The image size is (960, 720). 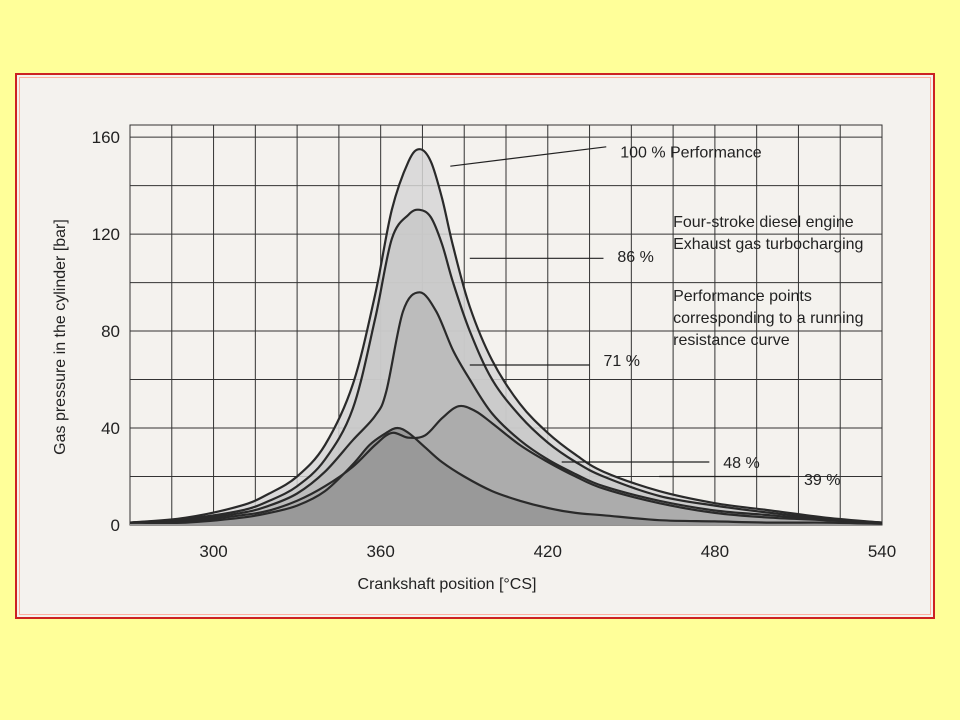 I want to click on x-tick-label: 540, so click(x=882, y=551).